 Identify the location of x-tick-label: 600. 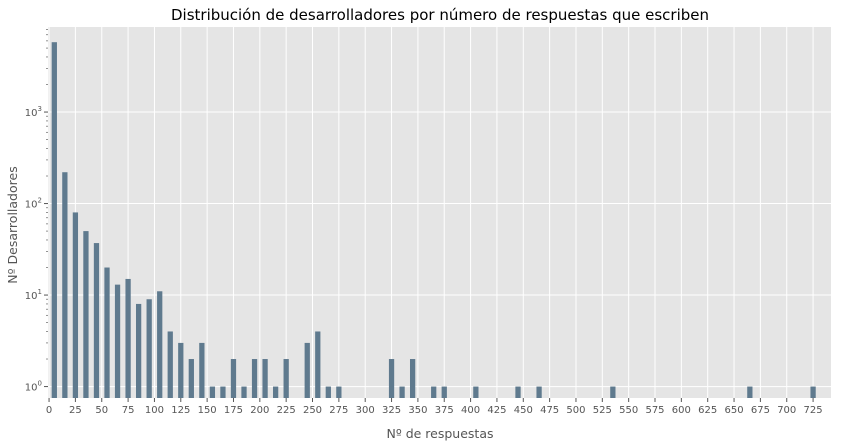
(681, 410).